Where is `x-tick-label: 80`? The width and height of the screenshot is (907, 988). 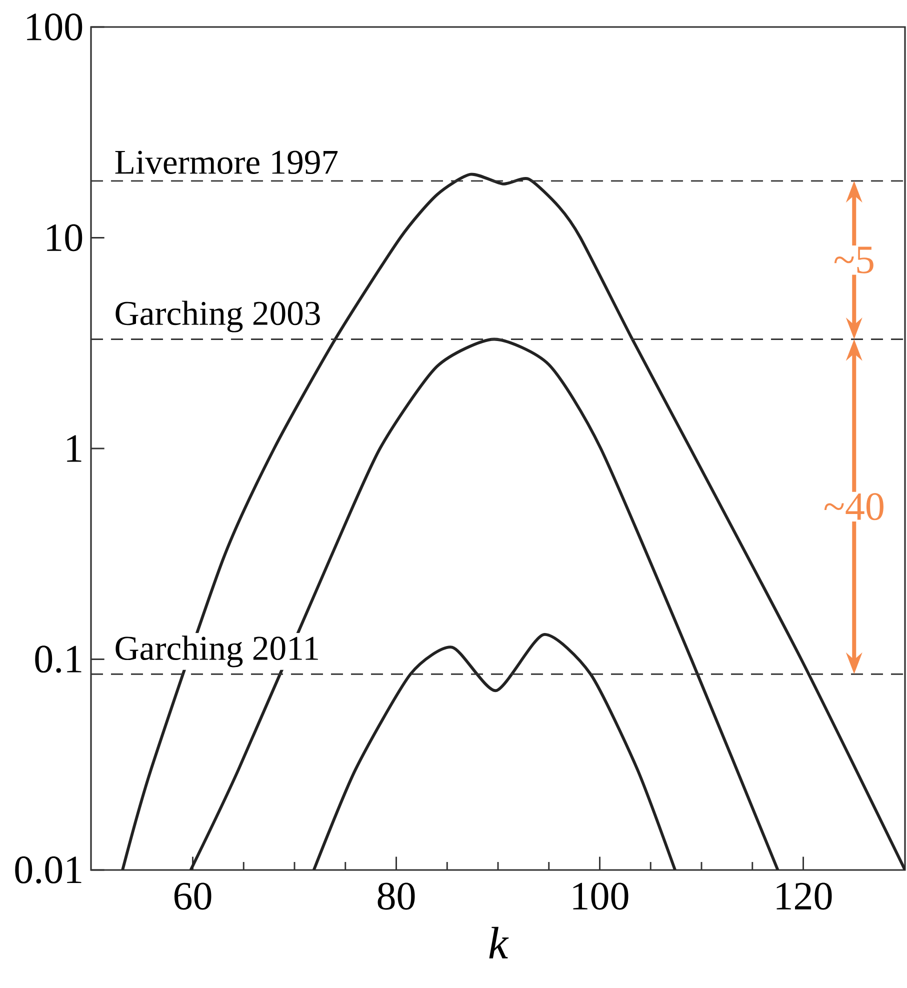
x-tick-label: 80 is located at coordinates (396, 896).